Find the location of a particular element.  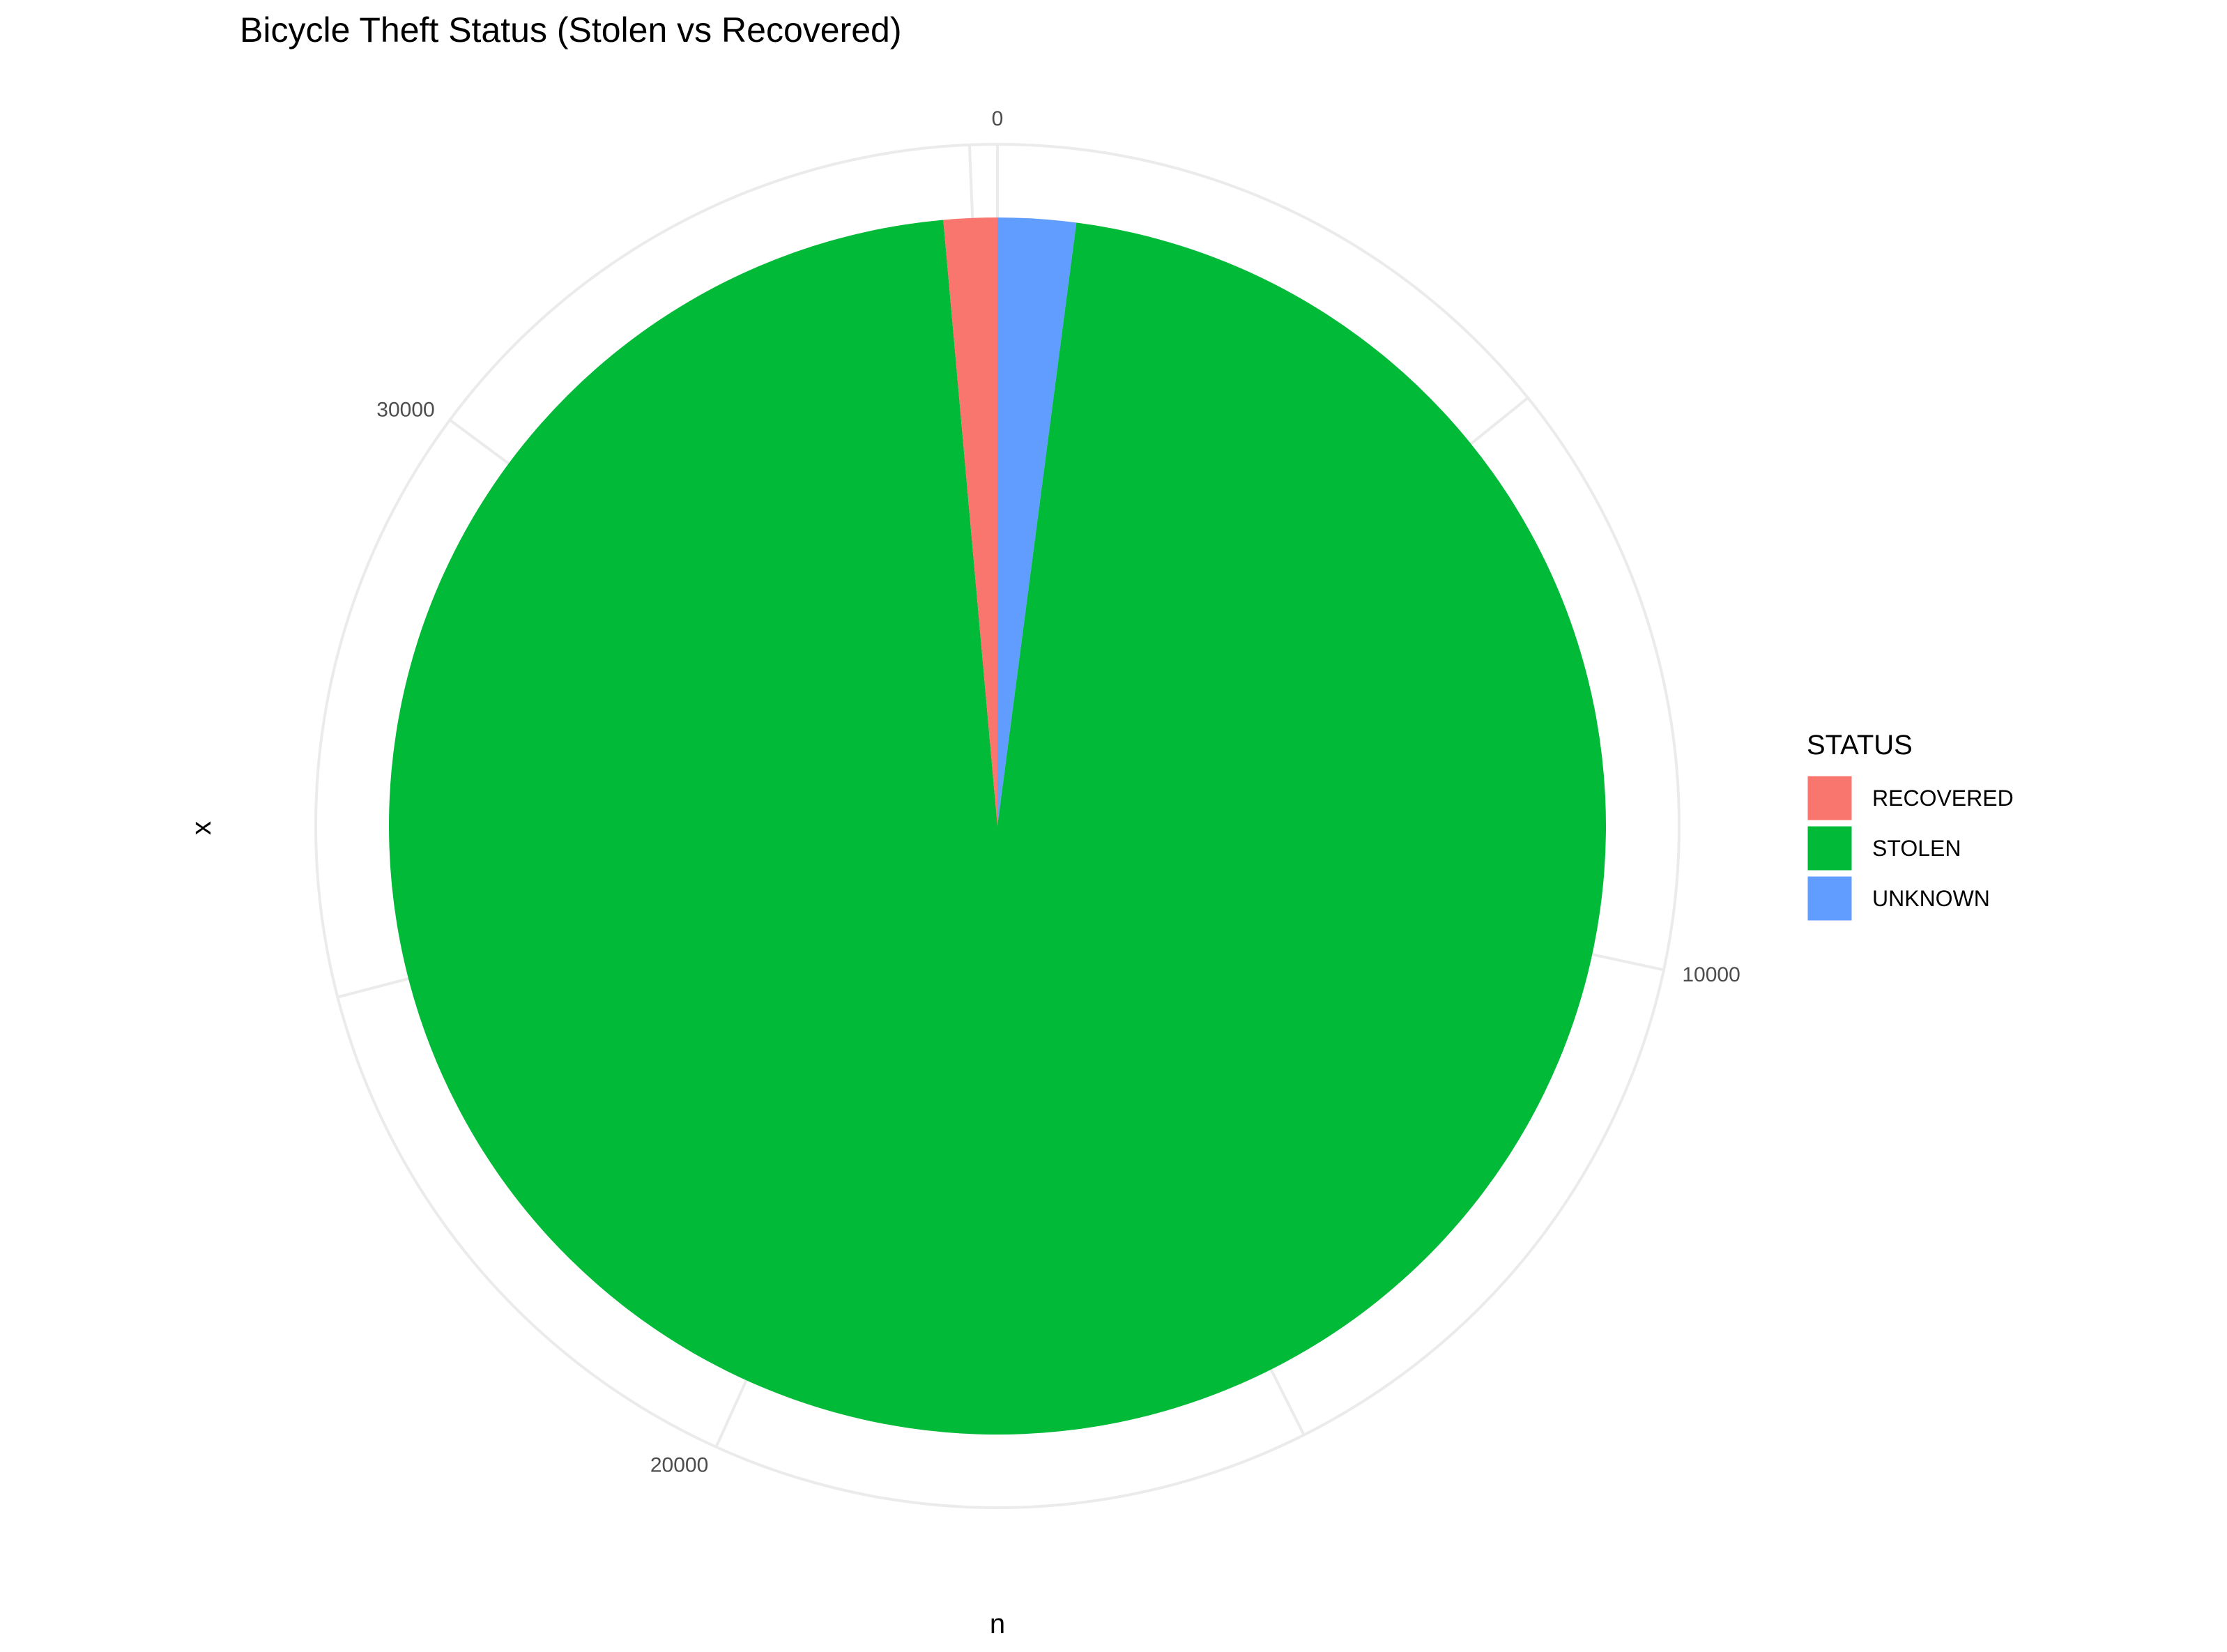

x-axis-title: n is located at coordinates (997, 1624).